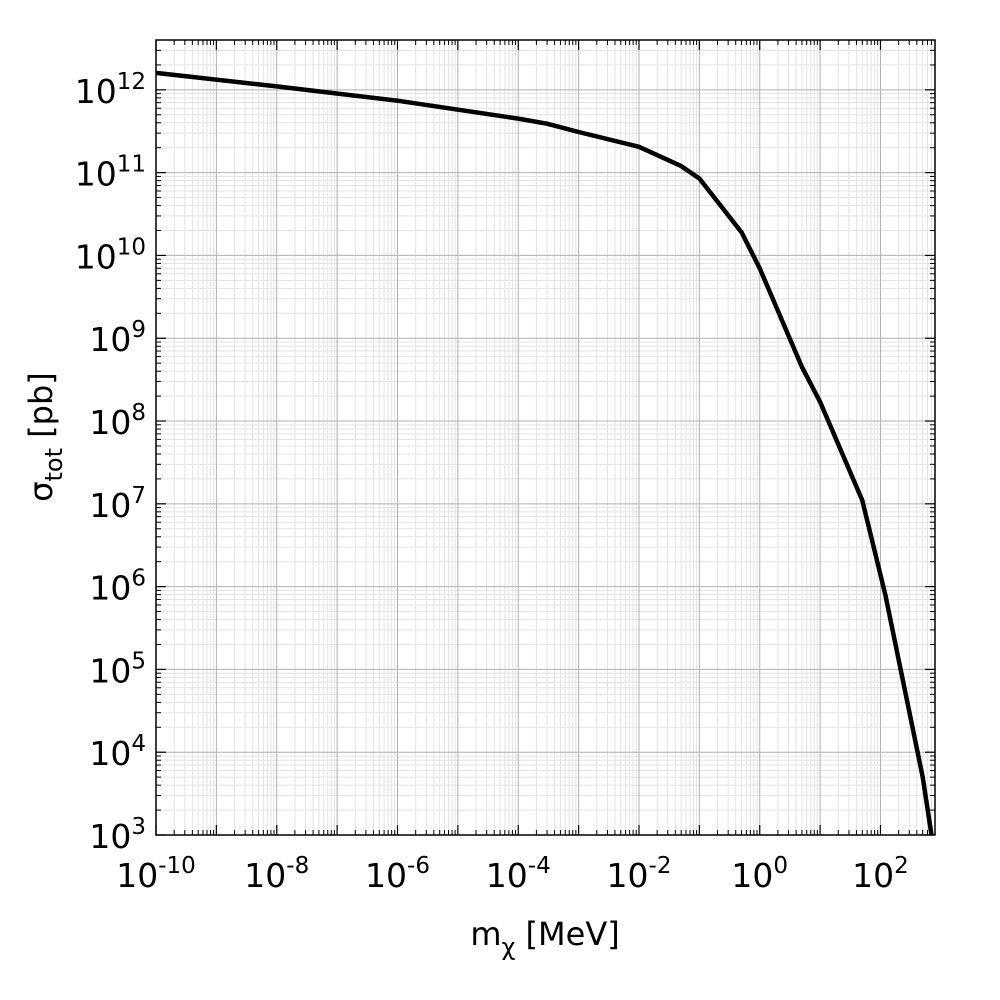 Image resolution: width=1000 pixels, height=1000 pixels. What do you see at coordinates (41, 410) in the screenshot?
I see `y-axis-title-rest: [pb]` at bounding box center [41, 410].